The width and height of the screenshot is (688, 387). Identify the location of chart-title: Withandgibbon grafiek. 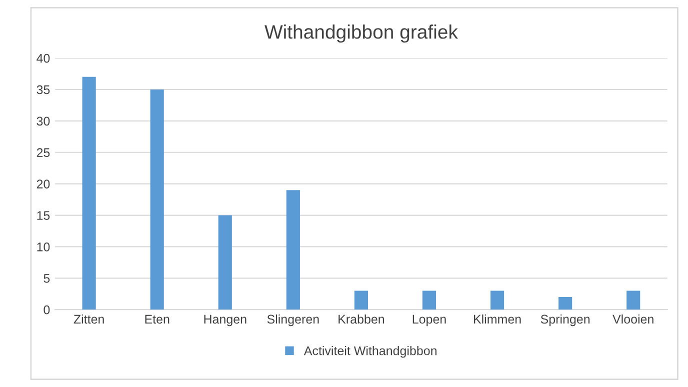
(361, 33).